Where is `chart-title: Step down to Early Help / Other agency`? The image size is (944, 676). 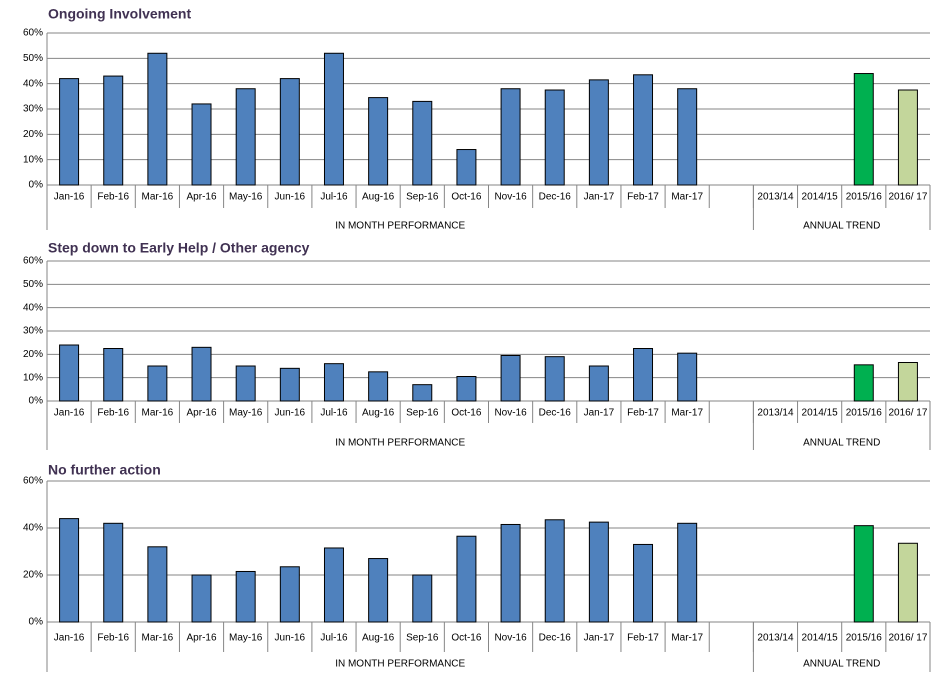
chart-title: Step down to Early Help / Other agency is located at coordinates (179, 248).